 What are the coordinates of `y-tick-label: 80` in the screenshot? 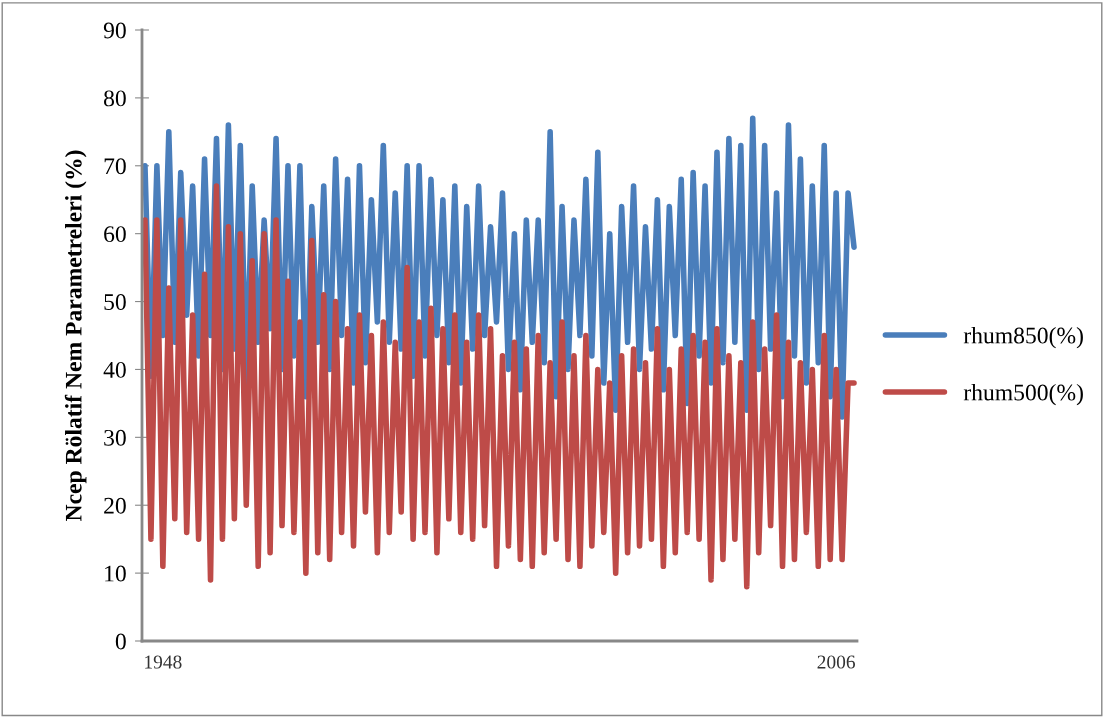 It's located at (115, 98).